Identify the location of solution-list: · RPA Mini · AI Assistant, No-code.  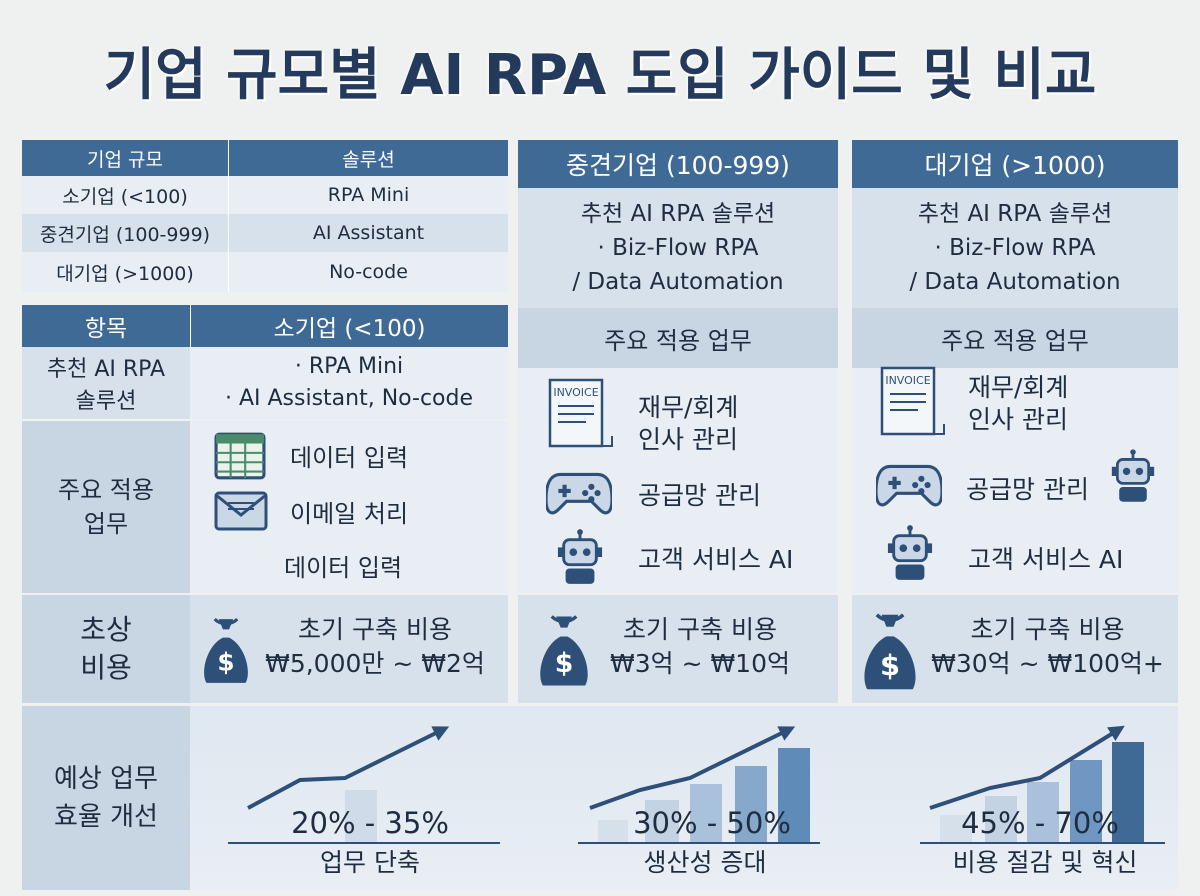
(349, 383).